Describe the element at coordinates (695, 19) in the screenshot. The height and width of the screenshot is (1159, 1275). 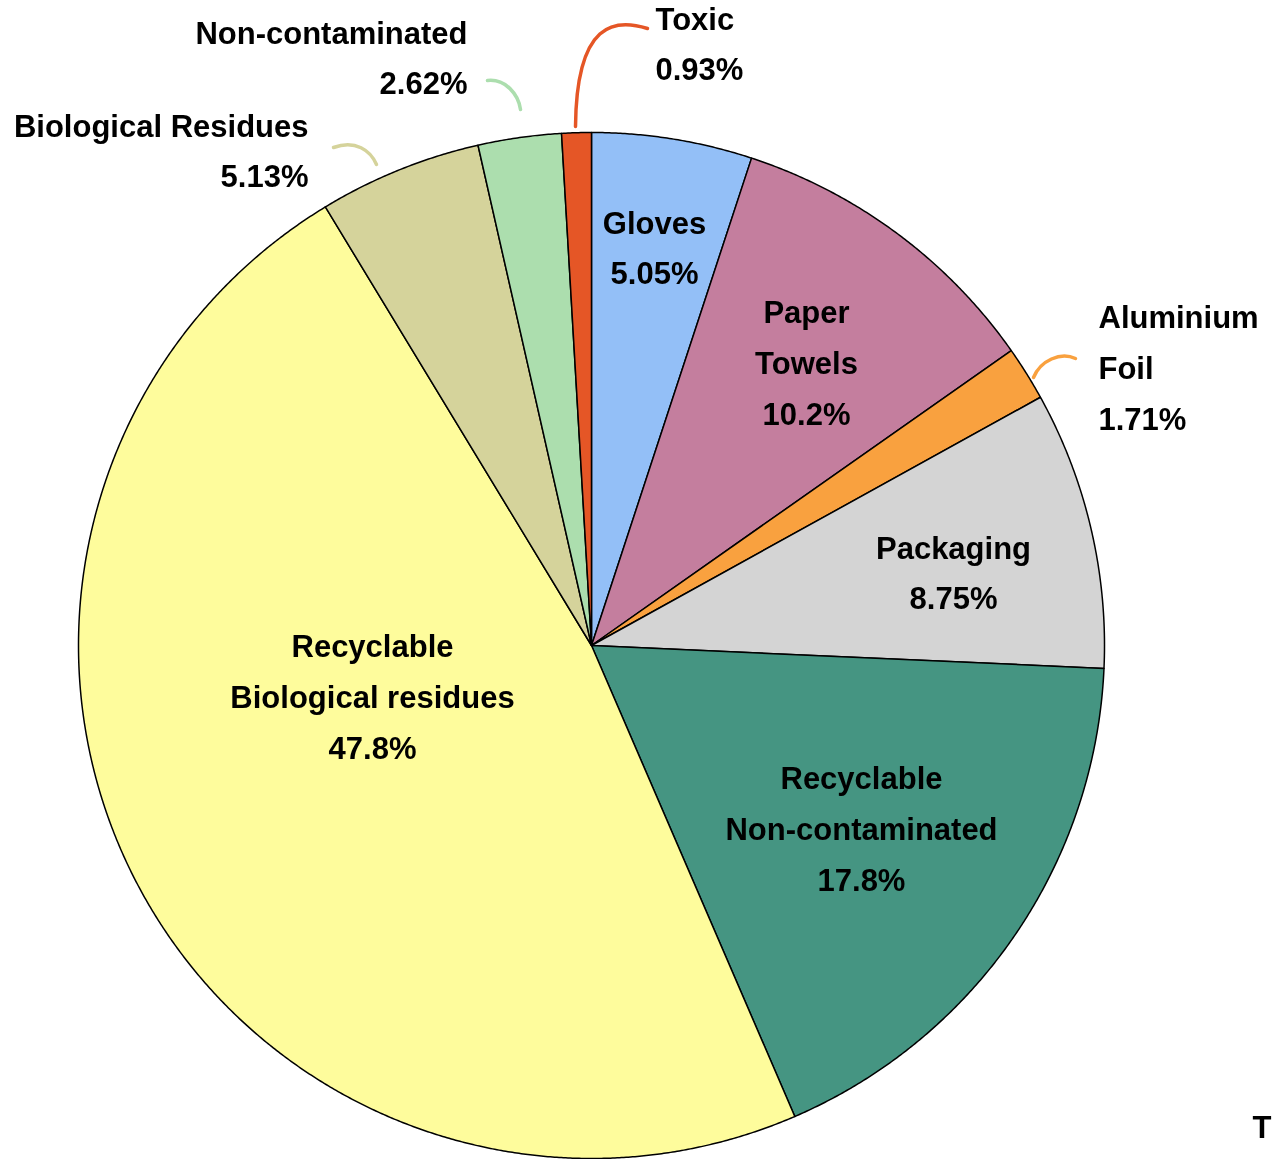
I see `slice-label: Toxic` at that location.